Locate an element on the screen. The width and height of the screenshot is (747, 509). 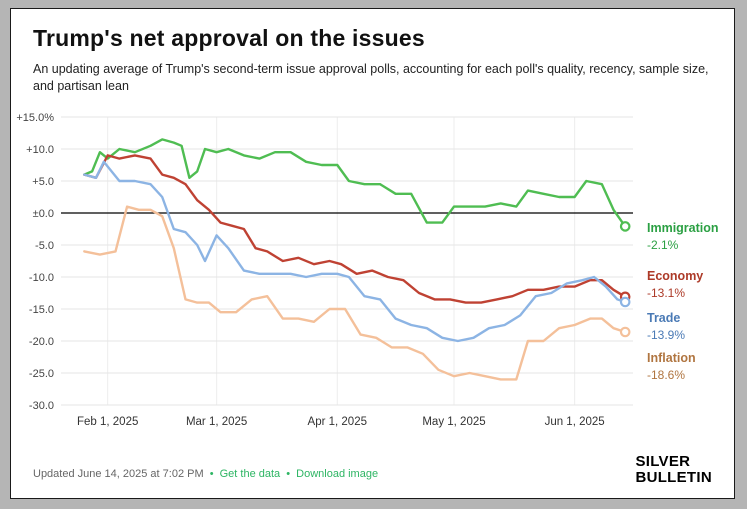
x-tick-label: Apr 1, 2025 is located at coordinates (337, 422).